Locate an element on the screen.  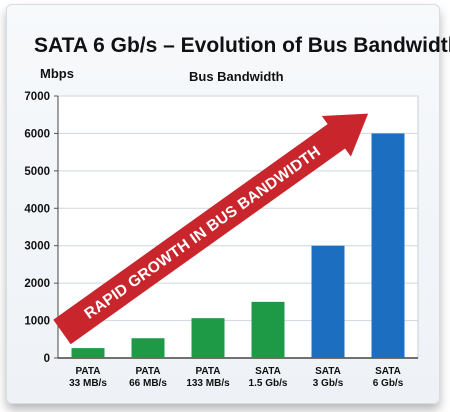
x-tick-label: 3 Gb/s is located at coordinates (328, 383).